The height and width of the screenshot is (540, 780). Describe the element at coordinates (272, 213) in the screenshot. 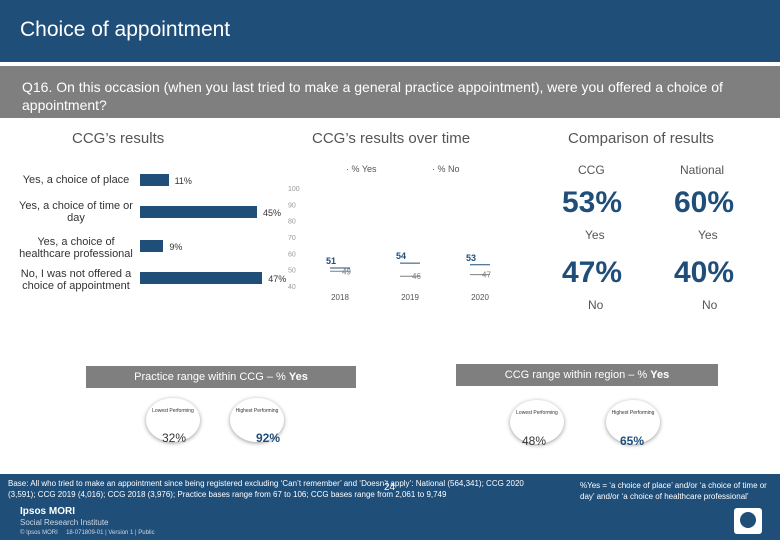

I see `bar-pct: 45%` at that location.